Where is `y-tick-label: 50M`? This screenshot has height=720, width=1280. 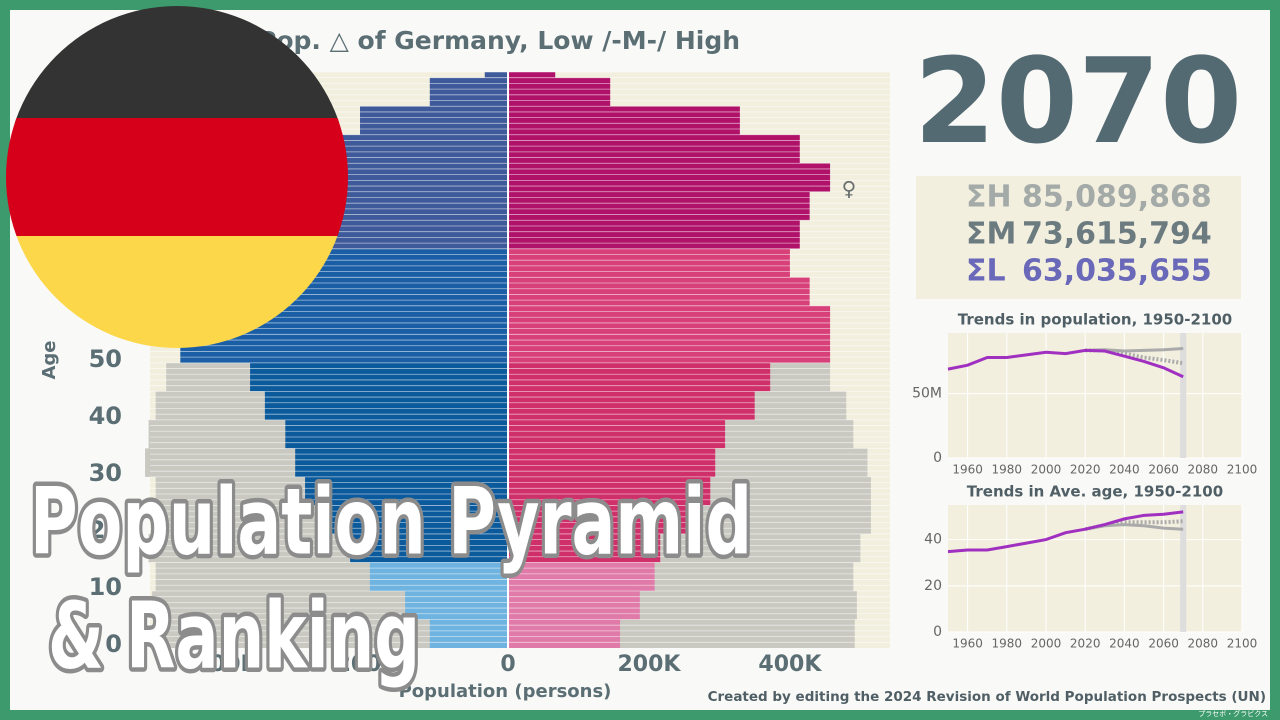
y-tick-label: 50M is located at coordinates (927, 394).